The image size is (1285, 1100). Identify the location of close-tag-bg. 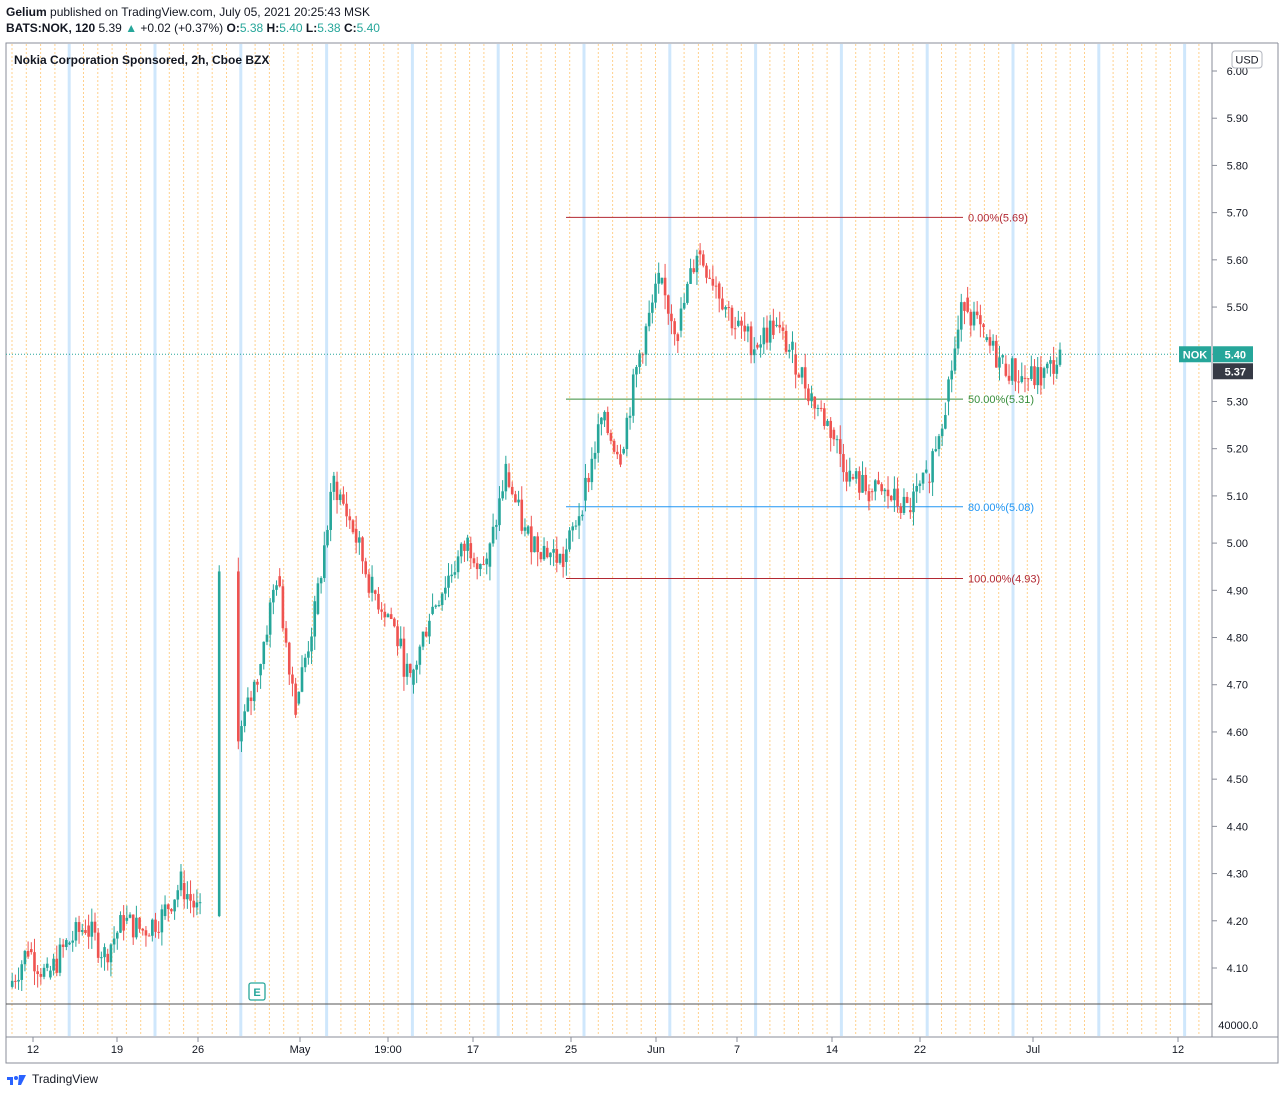
(1233, 371).